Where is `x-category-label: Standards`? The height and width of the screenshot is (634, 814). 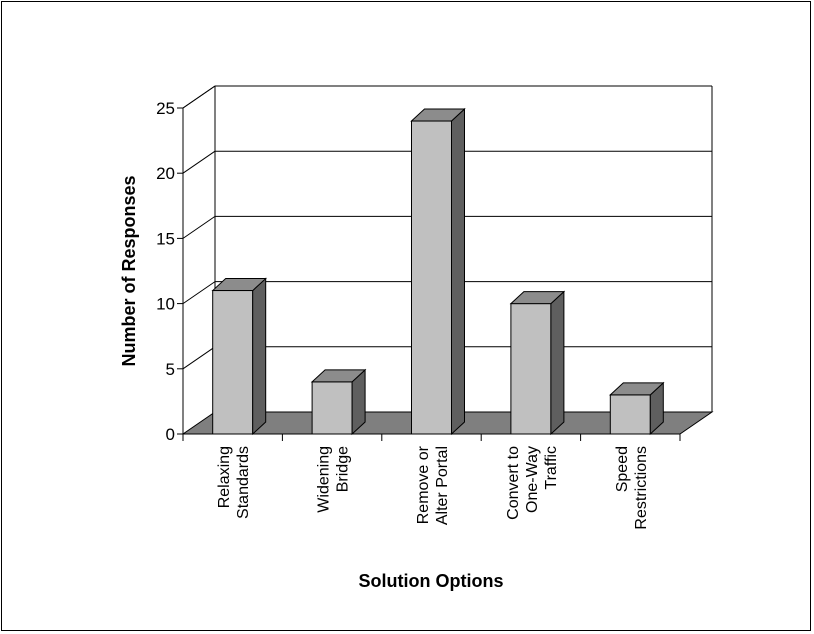
x-category-label: Standards is located at coordinates (243, 482).